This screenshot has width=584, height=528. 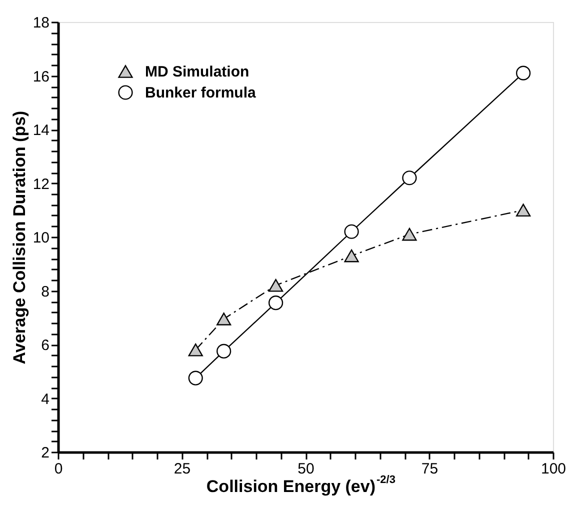 What do you see at coordinates (201, 93) in the screenshot?
I see `legend-label: Bunker formula` at bounding box center [201, 93].